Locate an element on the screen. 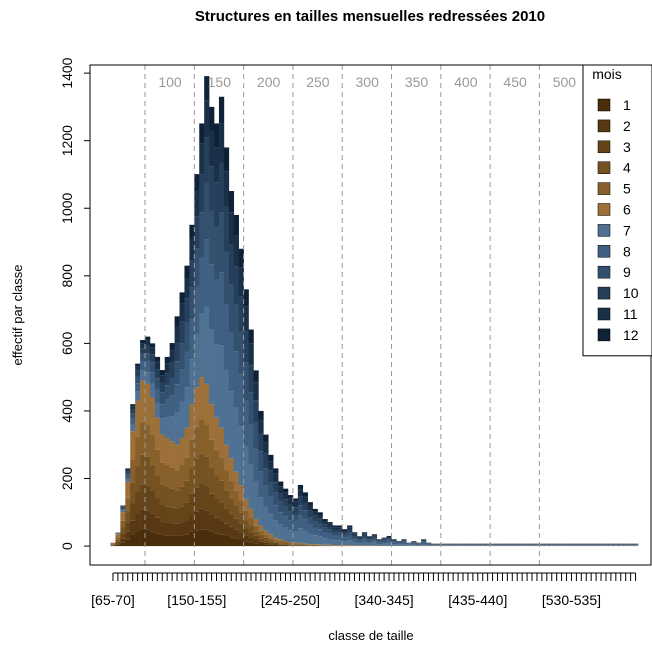 Image resolution: width=652 pixels, height=645 pixels. y-tick-label: 1400 is located at coordinates (67, 72).